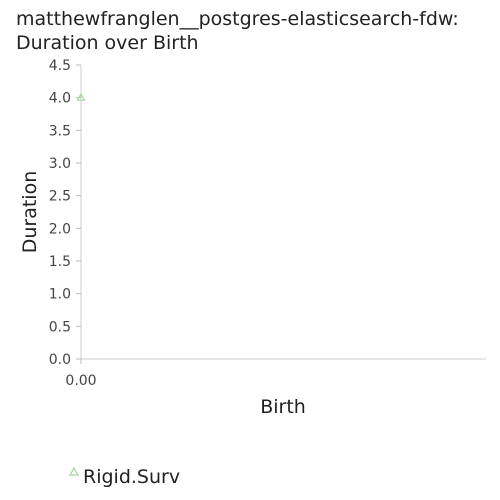 The width and height of the screenshot is (500, 500). I want to click on y-tick-label: 4.0, so click(60, 99).